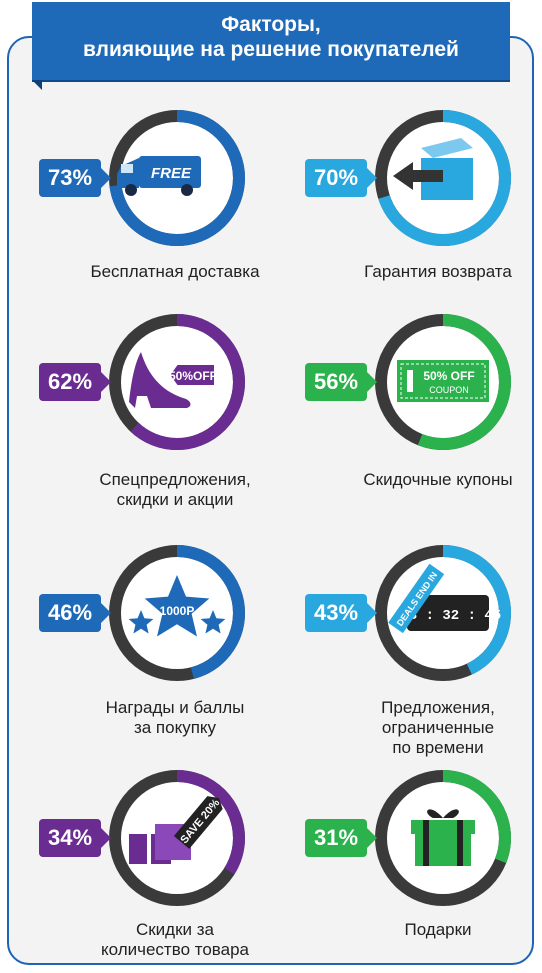 This screenshot has width=542, height=973. Describe the element at coordinates (448, 376) in the screenshot. I see `svg-text: 50% OFF` at that location.